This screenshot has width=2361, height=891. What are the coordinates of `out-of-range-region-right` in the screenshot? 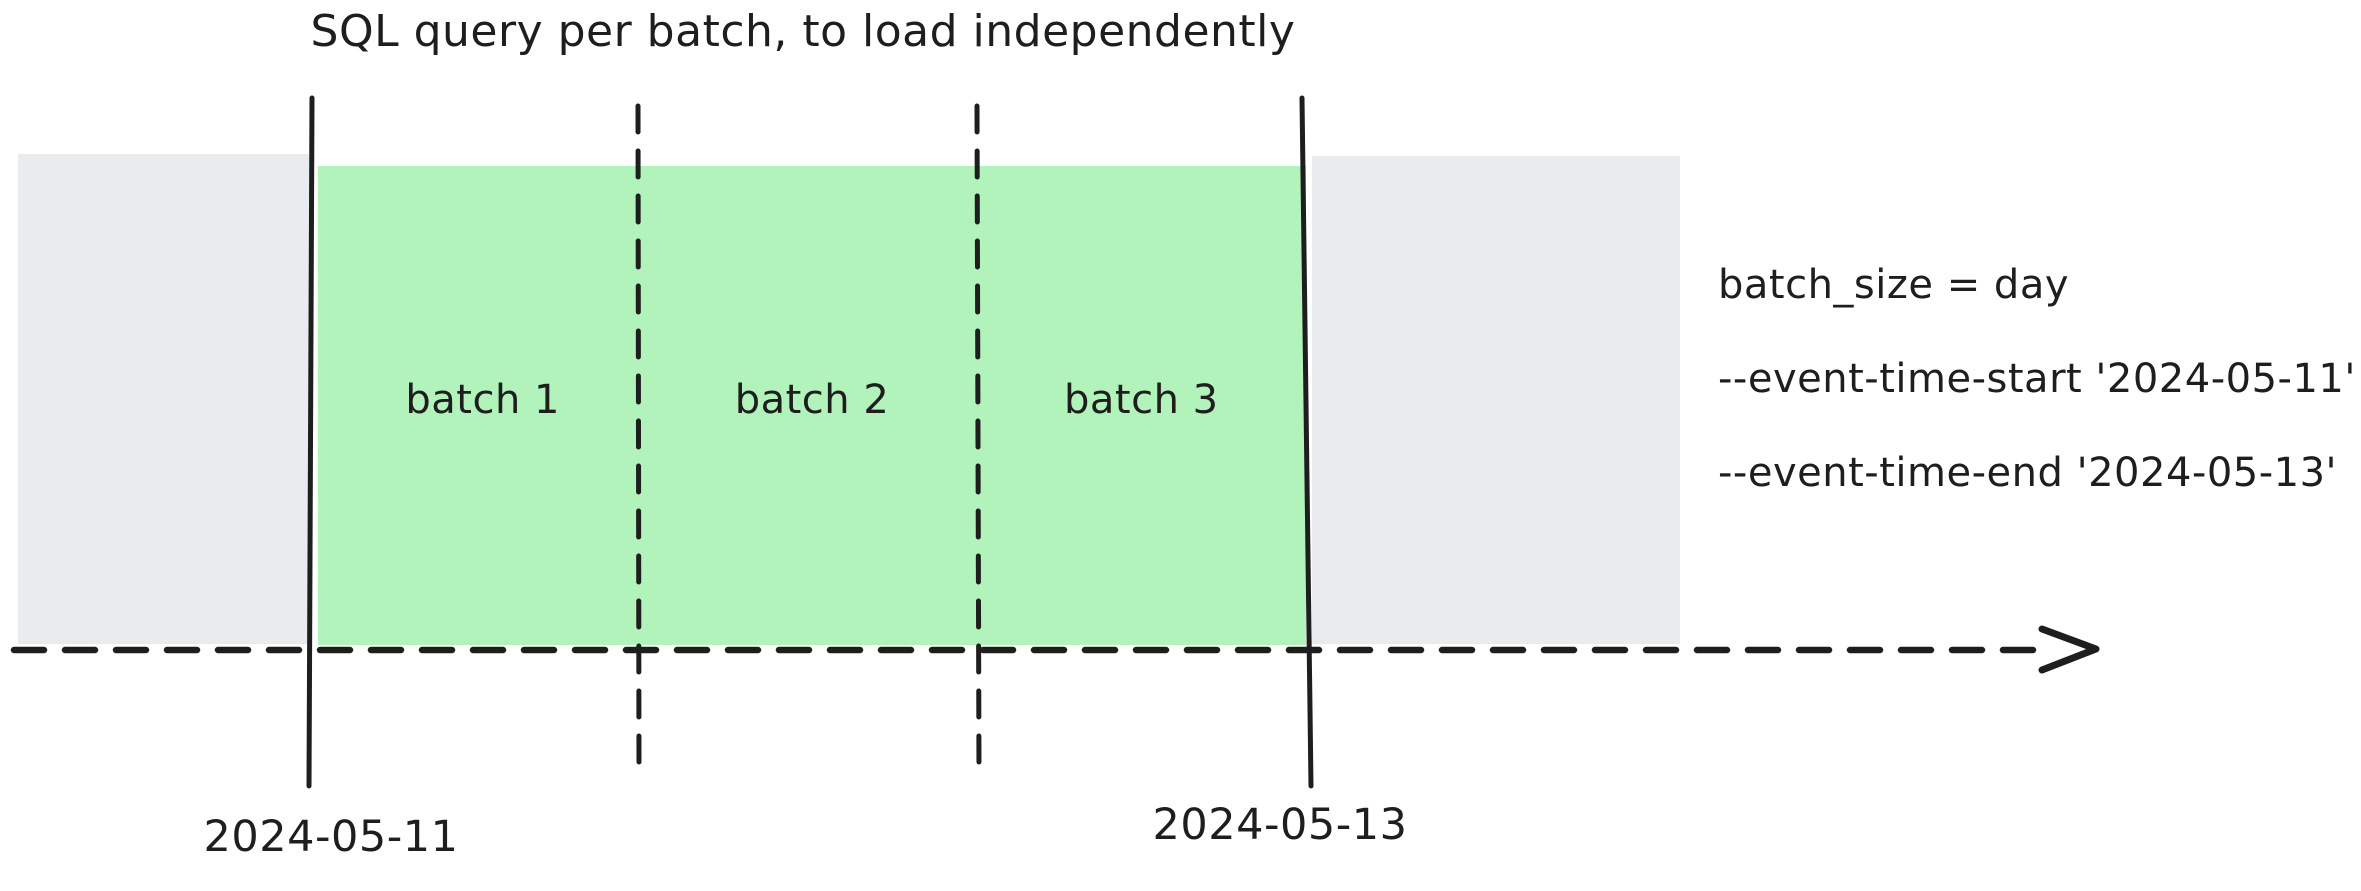 It's located at (1496, 400).